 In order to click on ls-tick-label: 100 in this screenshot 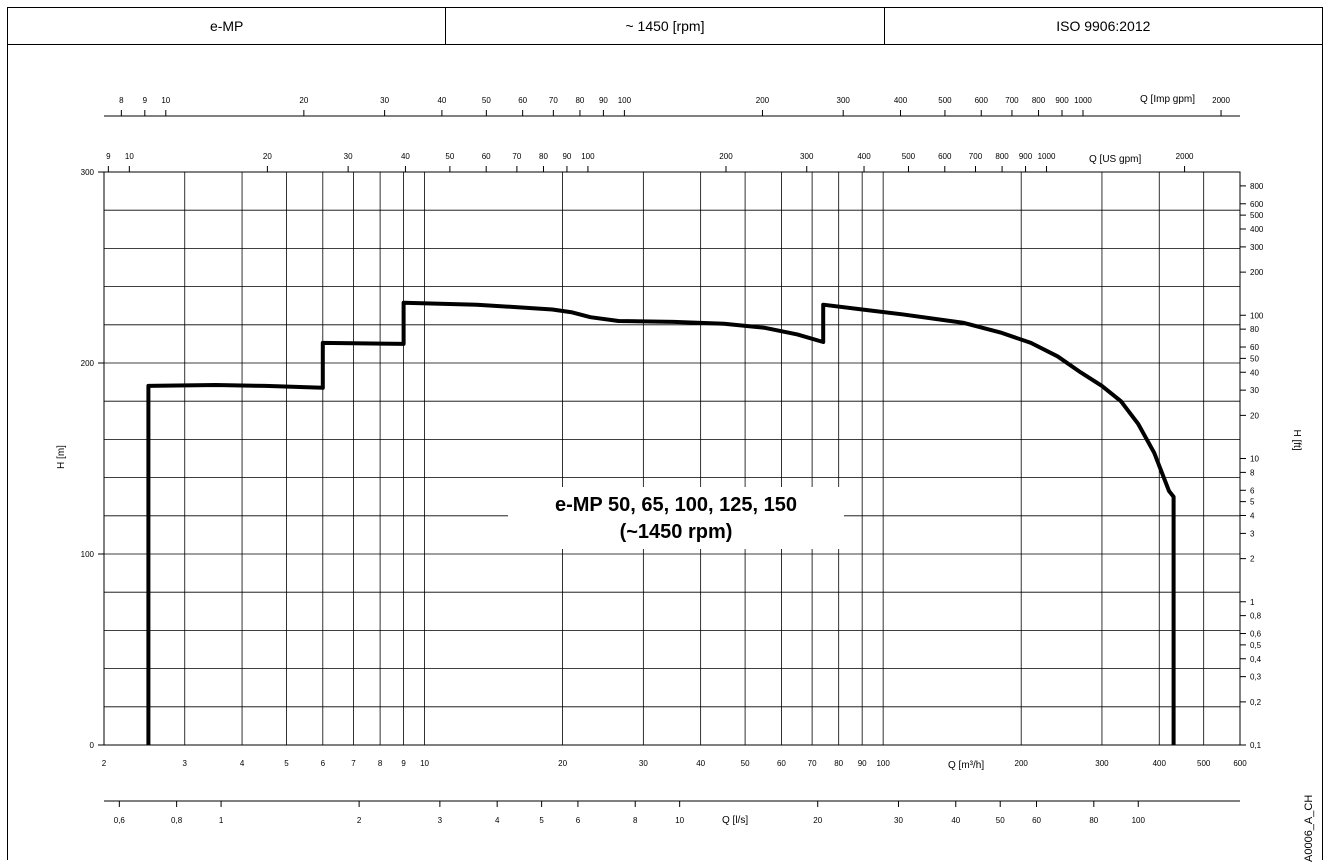, I will do `click(1139, 820)`.